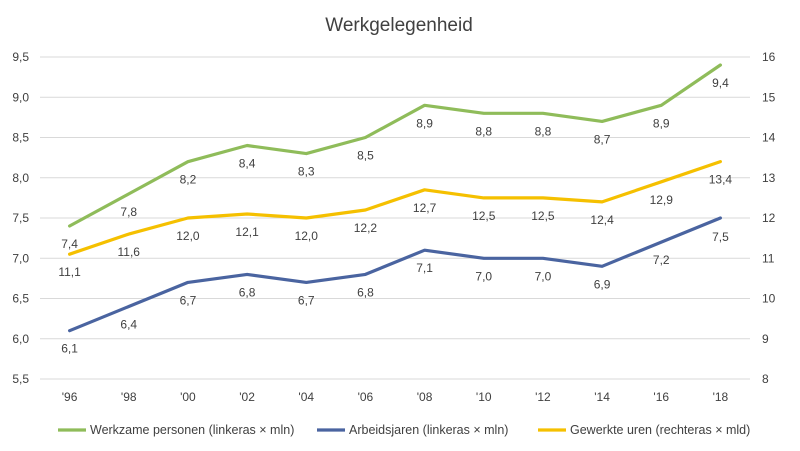 The width and height of the screenshot is (800, 451). Describe the element at coordinates (721, 180) in the screenshot. I see `data-label: 13,4` at that location.